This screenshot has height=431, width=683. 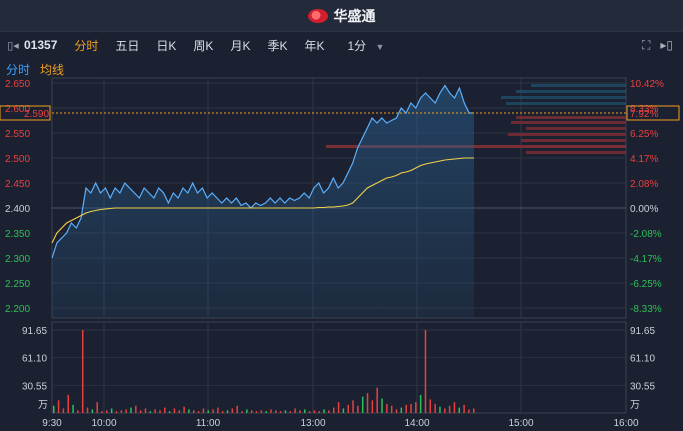 What do you see at coordinates (646, 234) in the screenshot?
I see `y-tick-right: -2.08%` at bounding box center [646, 234].